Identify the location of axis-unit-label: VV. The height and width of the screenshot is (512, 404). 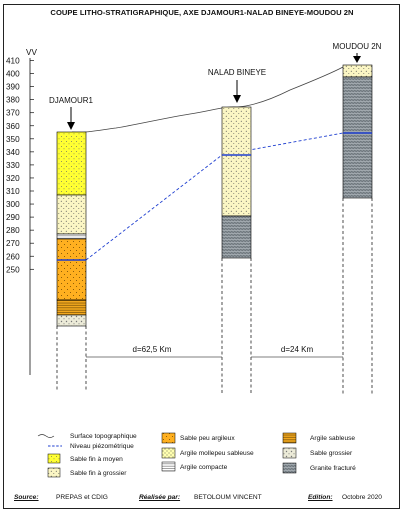
(31, 52).